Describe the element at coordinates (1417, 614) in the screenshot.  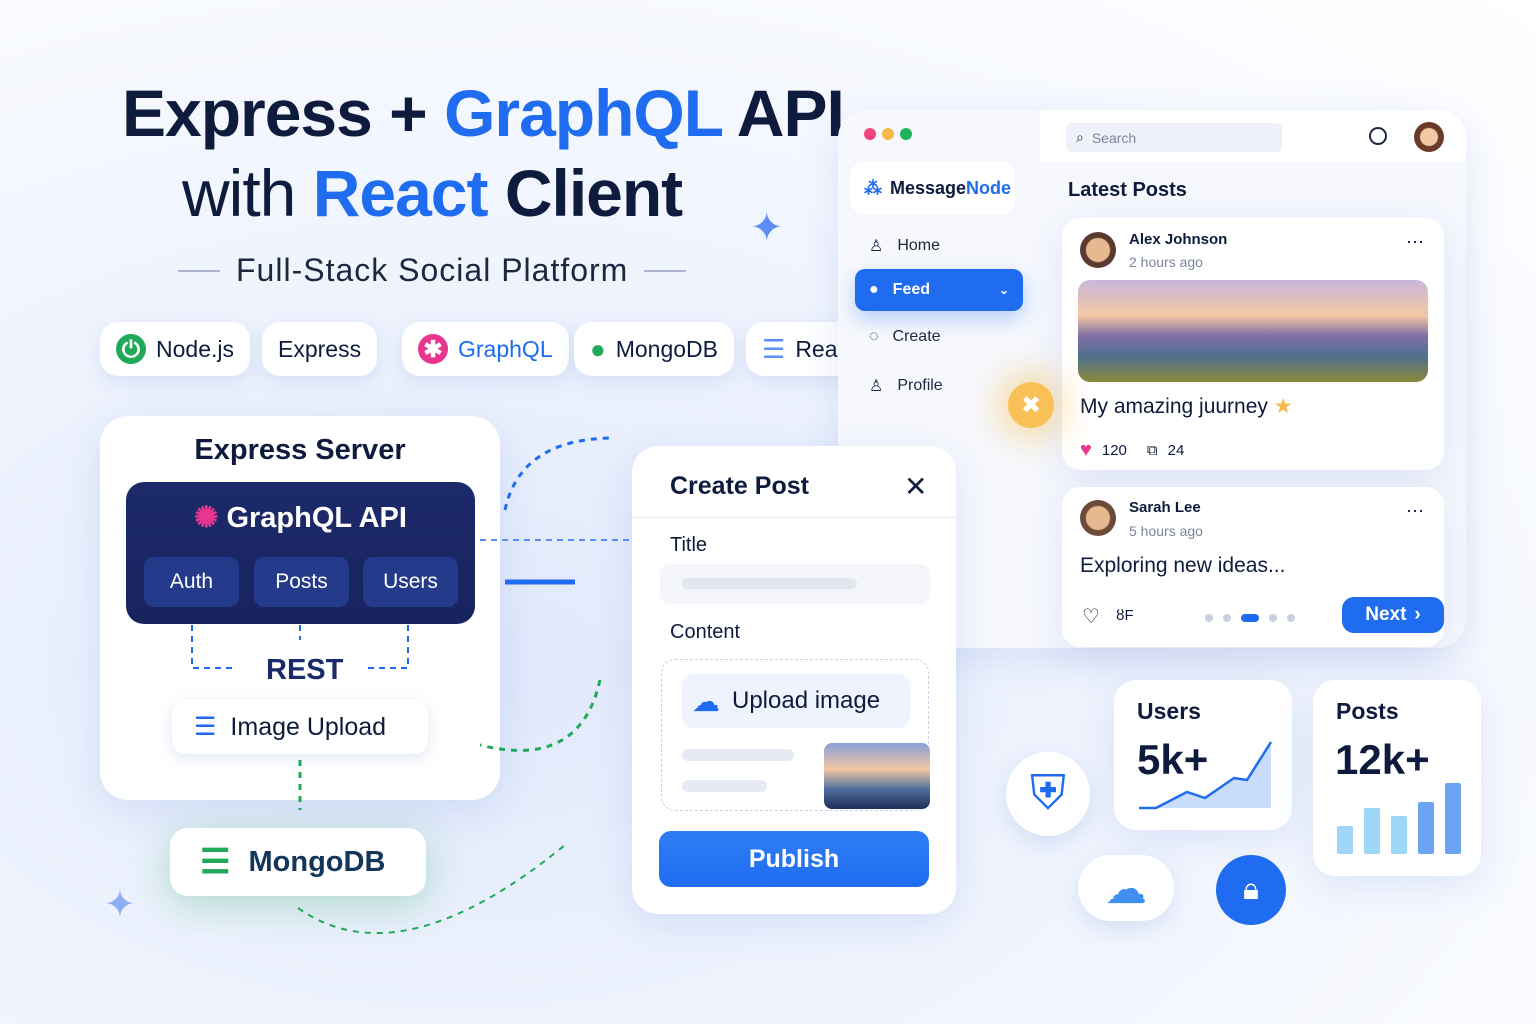
I see `arrow-right-icon: ›` at that location.